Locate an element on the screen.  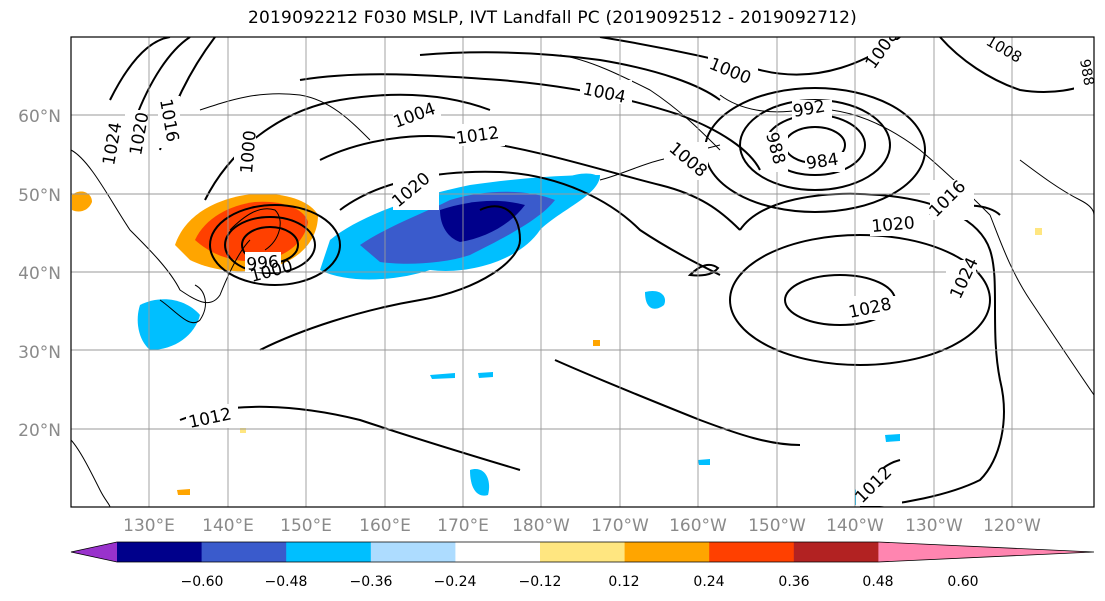
lat-label: 50°N is located at coordinates (39, 196).